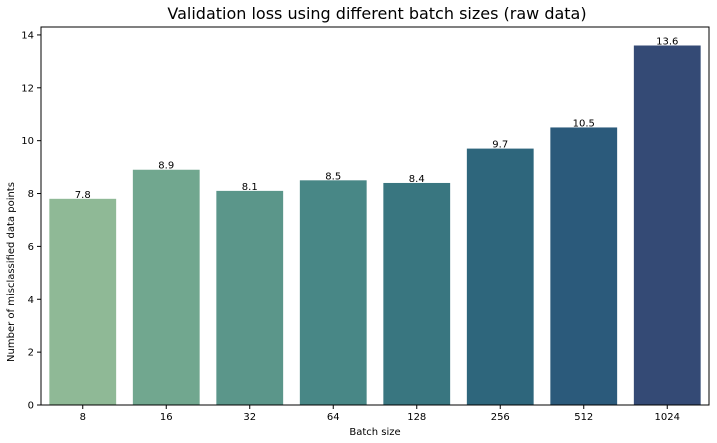  I want to click on x-axis-label: Batch size, so click(374, 432).